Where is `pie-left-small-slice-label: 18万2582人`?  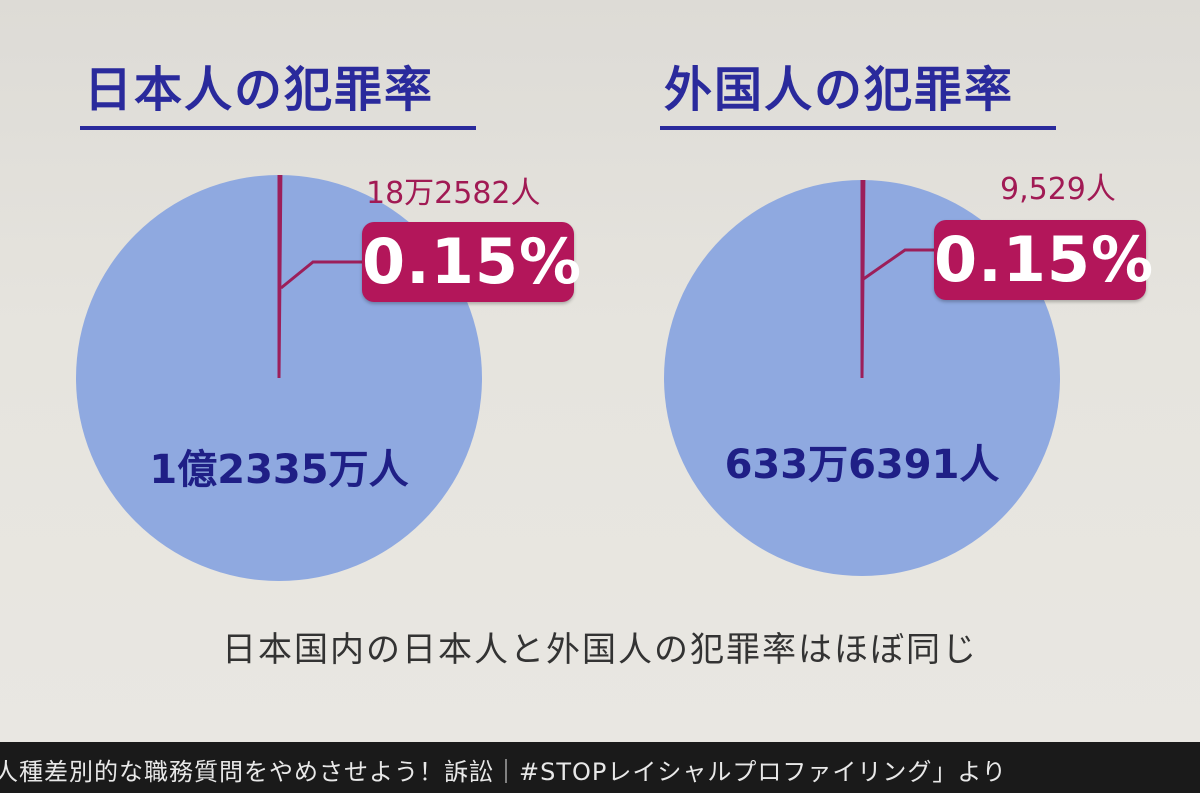 pie-left-small-slice-label: 18万2582人 is located at coordinates (453, 193).